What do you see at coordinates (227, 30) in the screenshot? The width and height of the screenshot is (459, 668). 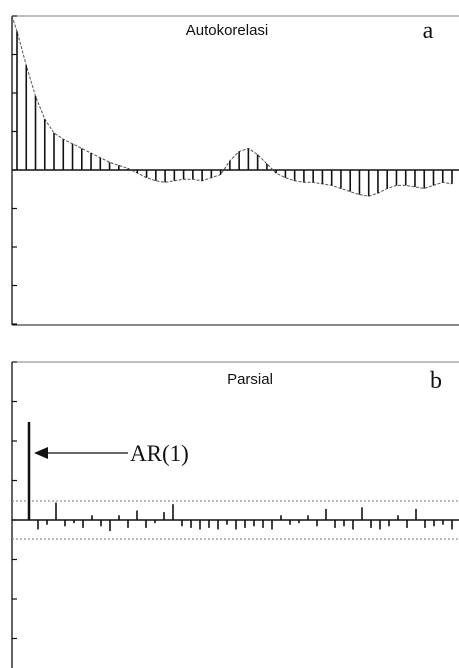 I see `acf-title: Autokorelasi` at bounding box center [227, 30].